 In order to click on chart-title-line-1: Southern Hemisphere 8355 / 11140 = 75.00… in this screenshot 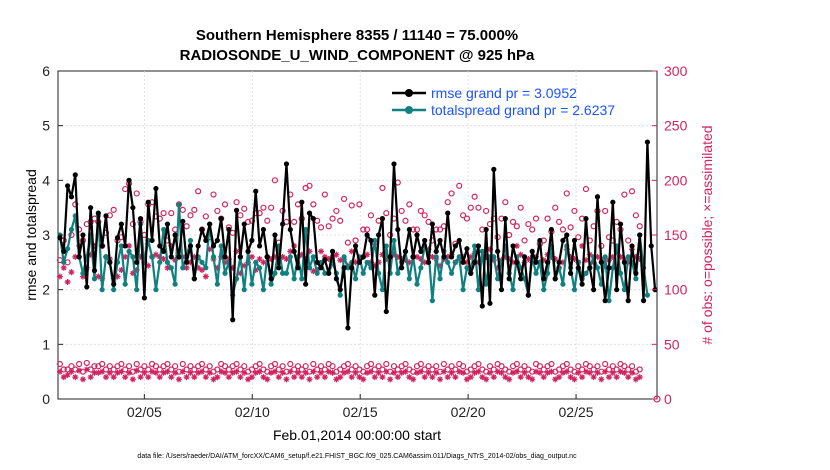, I will do `click(357, 35)`.